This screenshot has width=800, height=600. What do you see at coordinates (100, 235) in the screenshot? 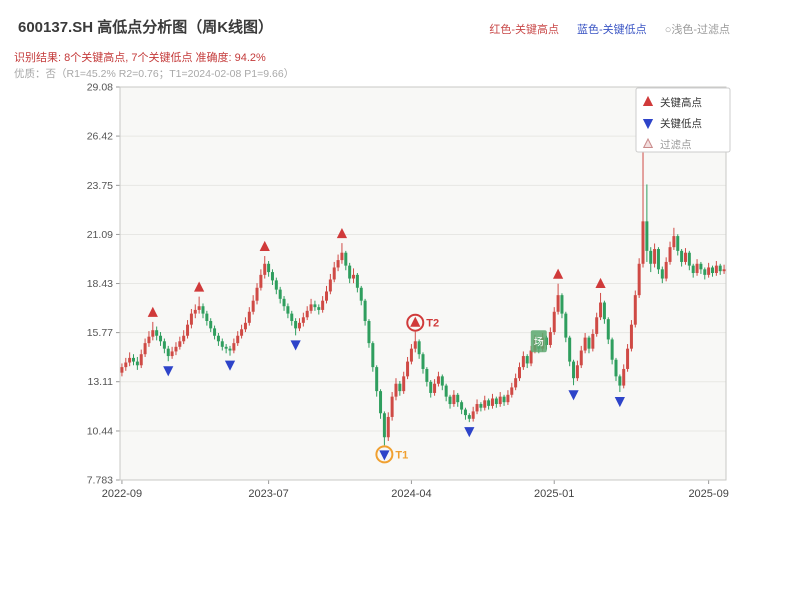
I see `y-tick-label: 21.09` at bounding box center [100, 235].